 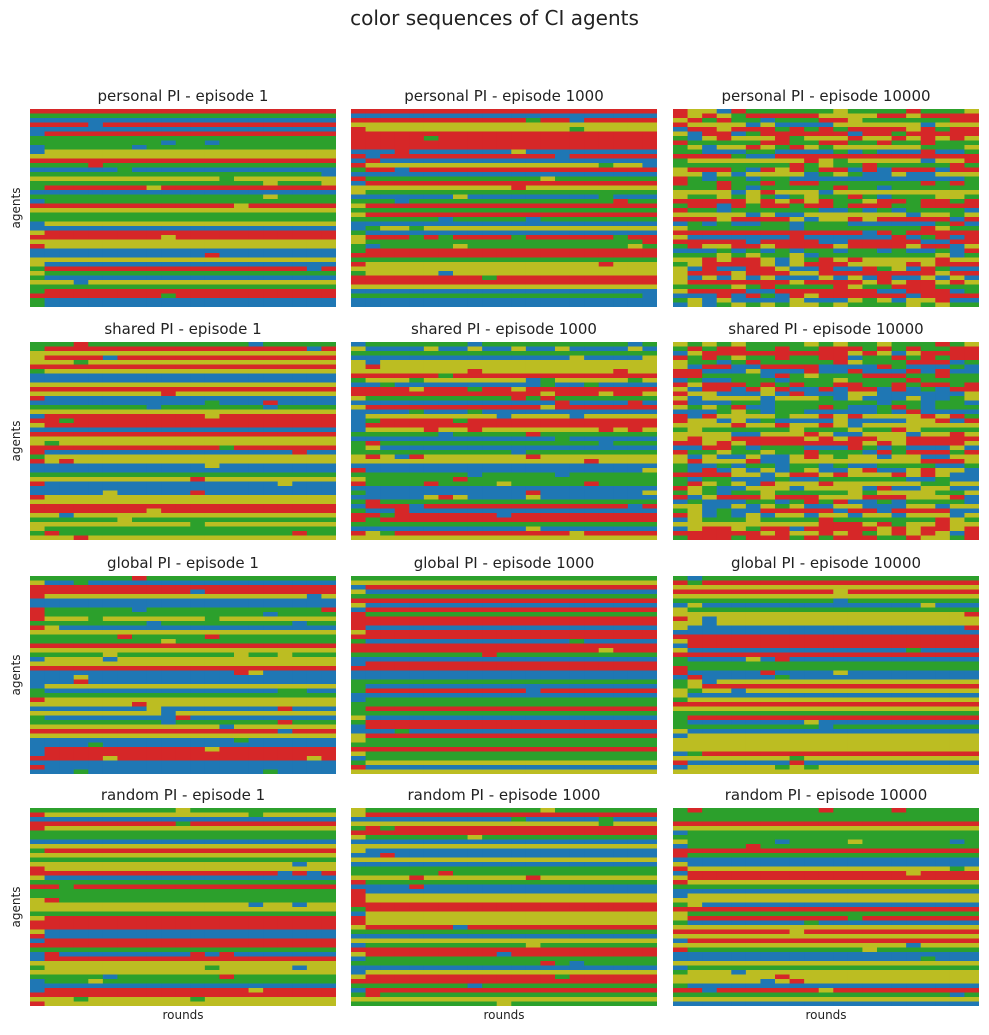 I want to click on heatmap-panel, so click(x=826, y=441).